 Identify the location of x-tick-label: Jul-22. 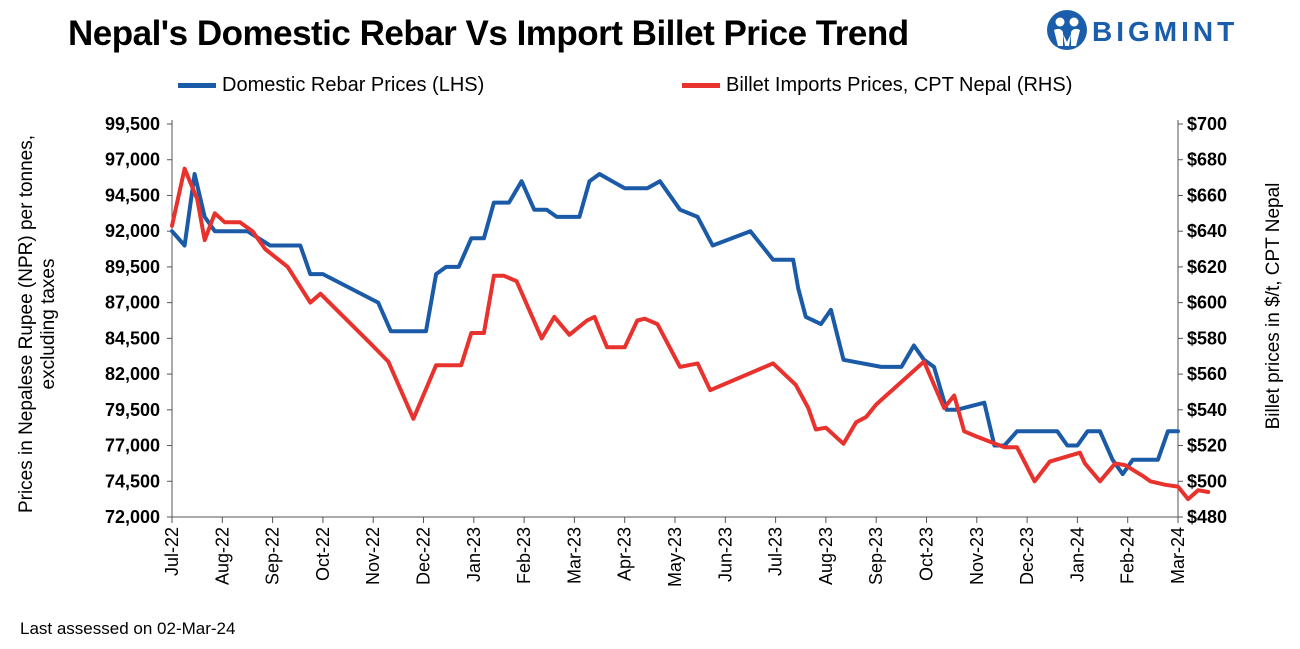
(172, 551).